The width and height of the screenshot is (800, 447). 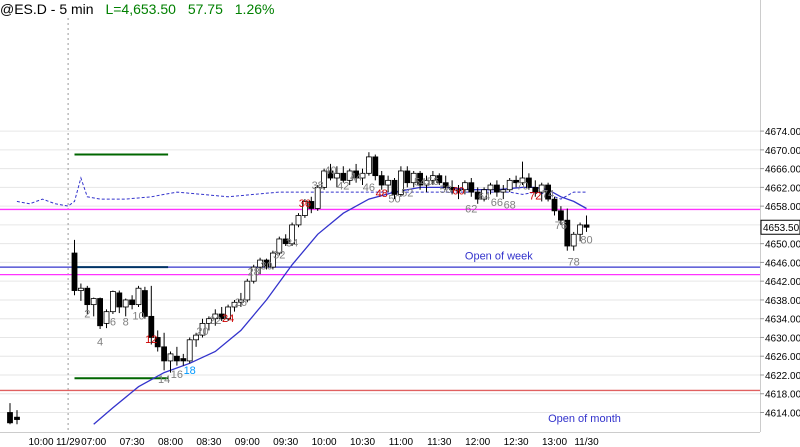 I want to click on x-tick-label: 09:00, so click(x=247, y=442).